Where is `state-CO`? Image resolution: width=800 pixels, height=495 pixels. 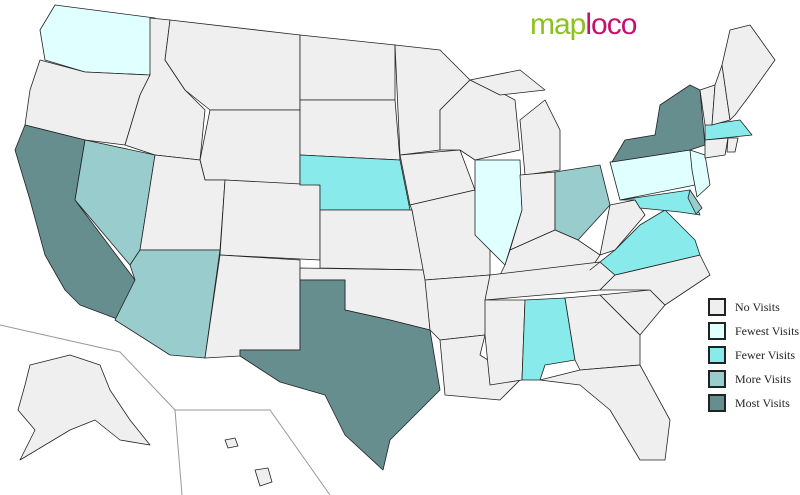
state-CO is located at coordinates (270, 220).